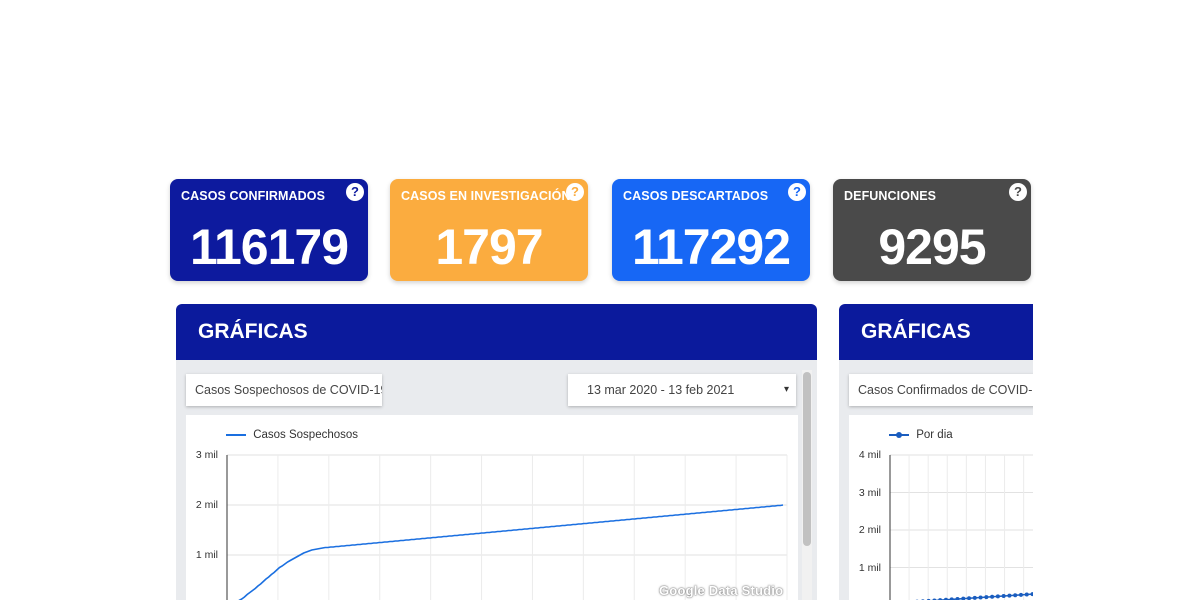  What do you see at coordinates (807, 459) in the screenshot?
I see `scrollbar-thumb` at bounding box center [807, 459].